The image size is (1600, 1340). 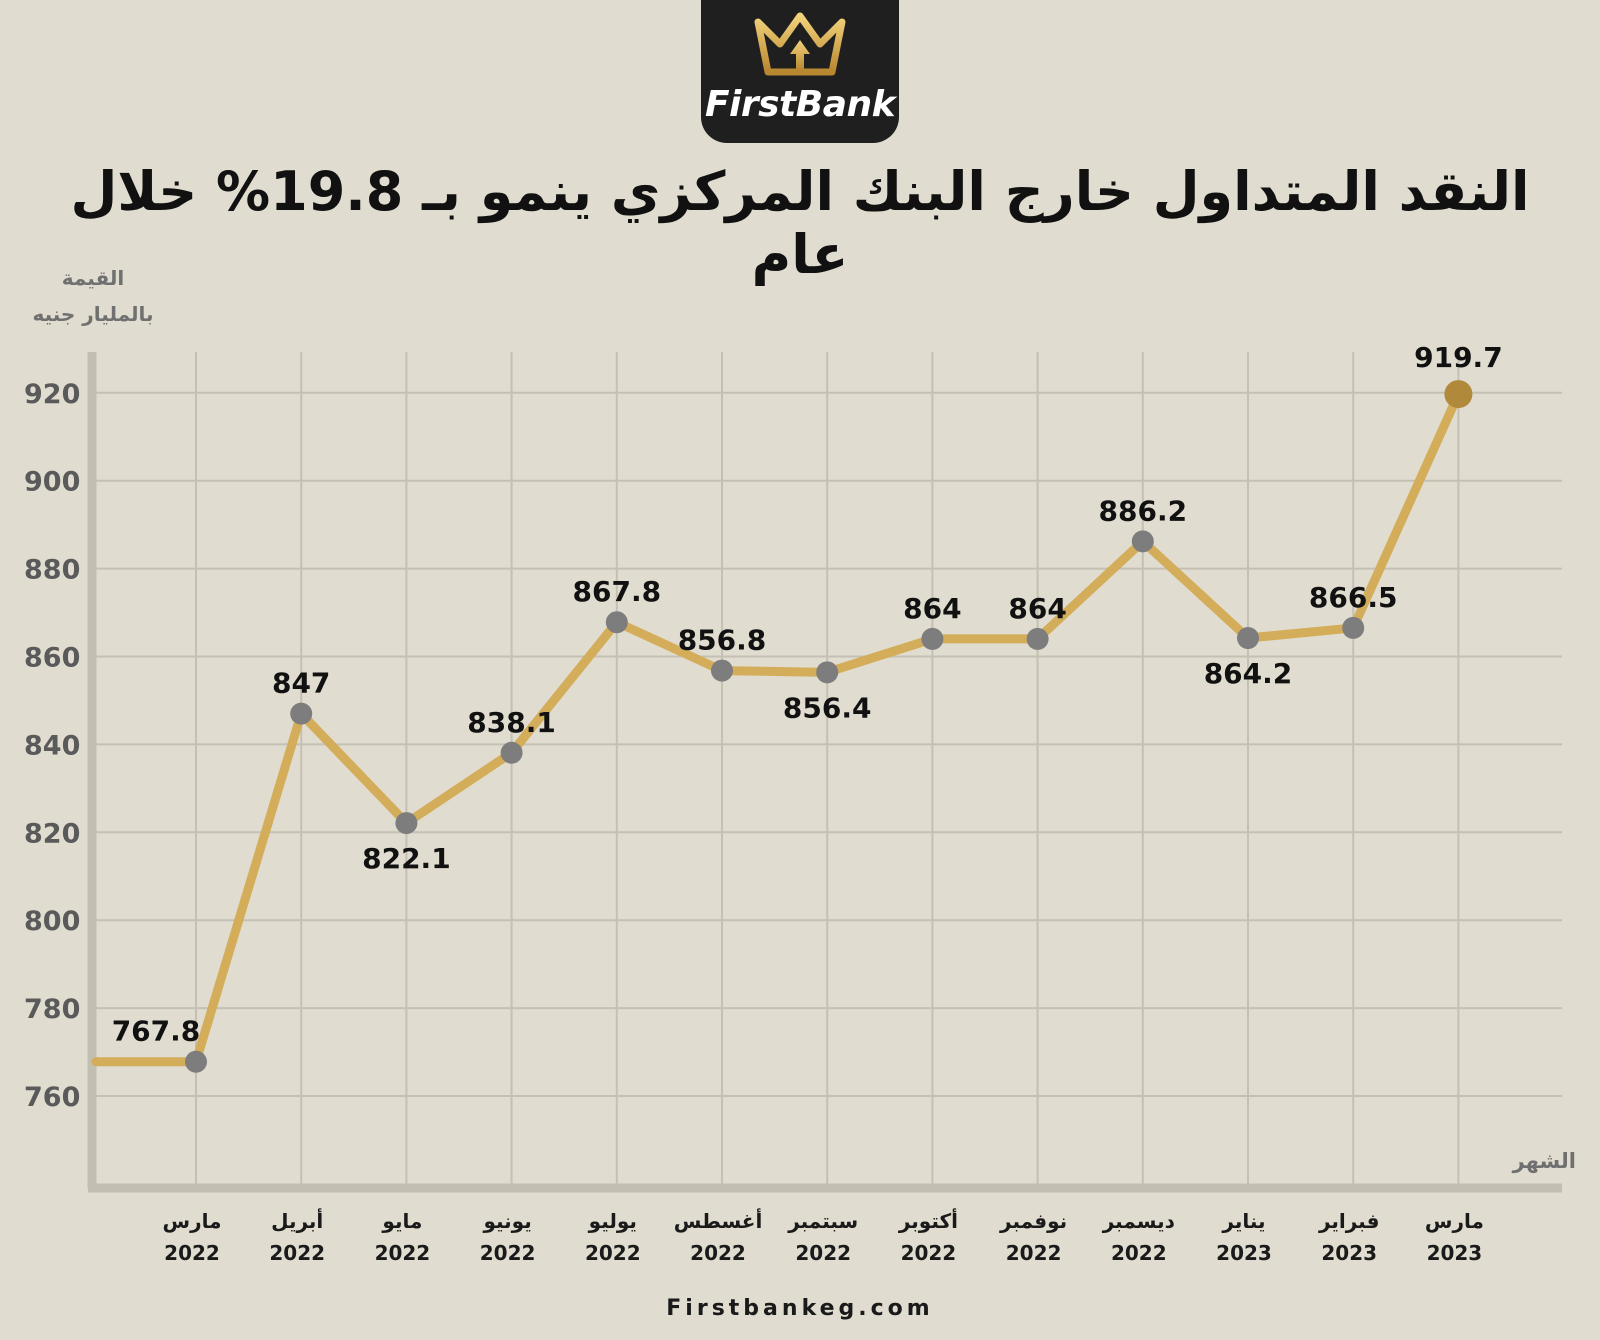 I want to click on data-label: 838.1, so click(x=511, y=722).